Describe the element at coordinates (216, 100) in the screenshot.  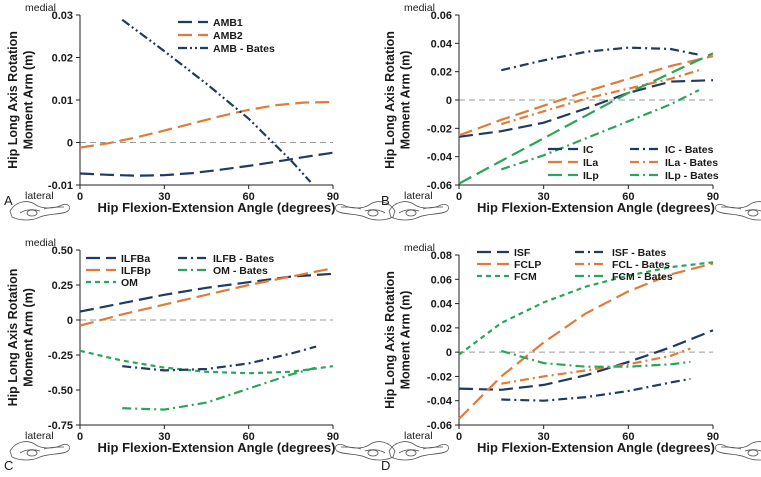
I see `series-line-amb-bates` at that location.